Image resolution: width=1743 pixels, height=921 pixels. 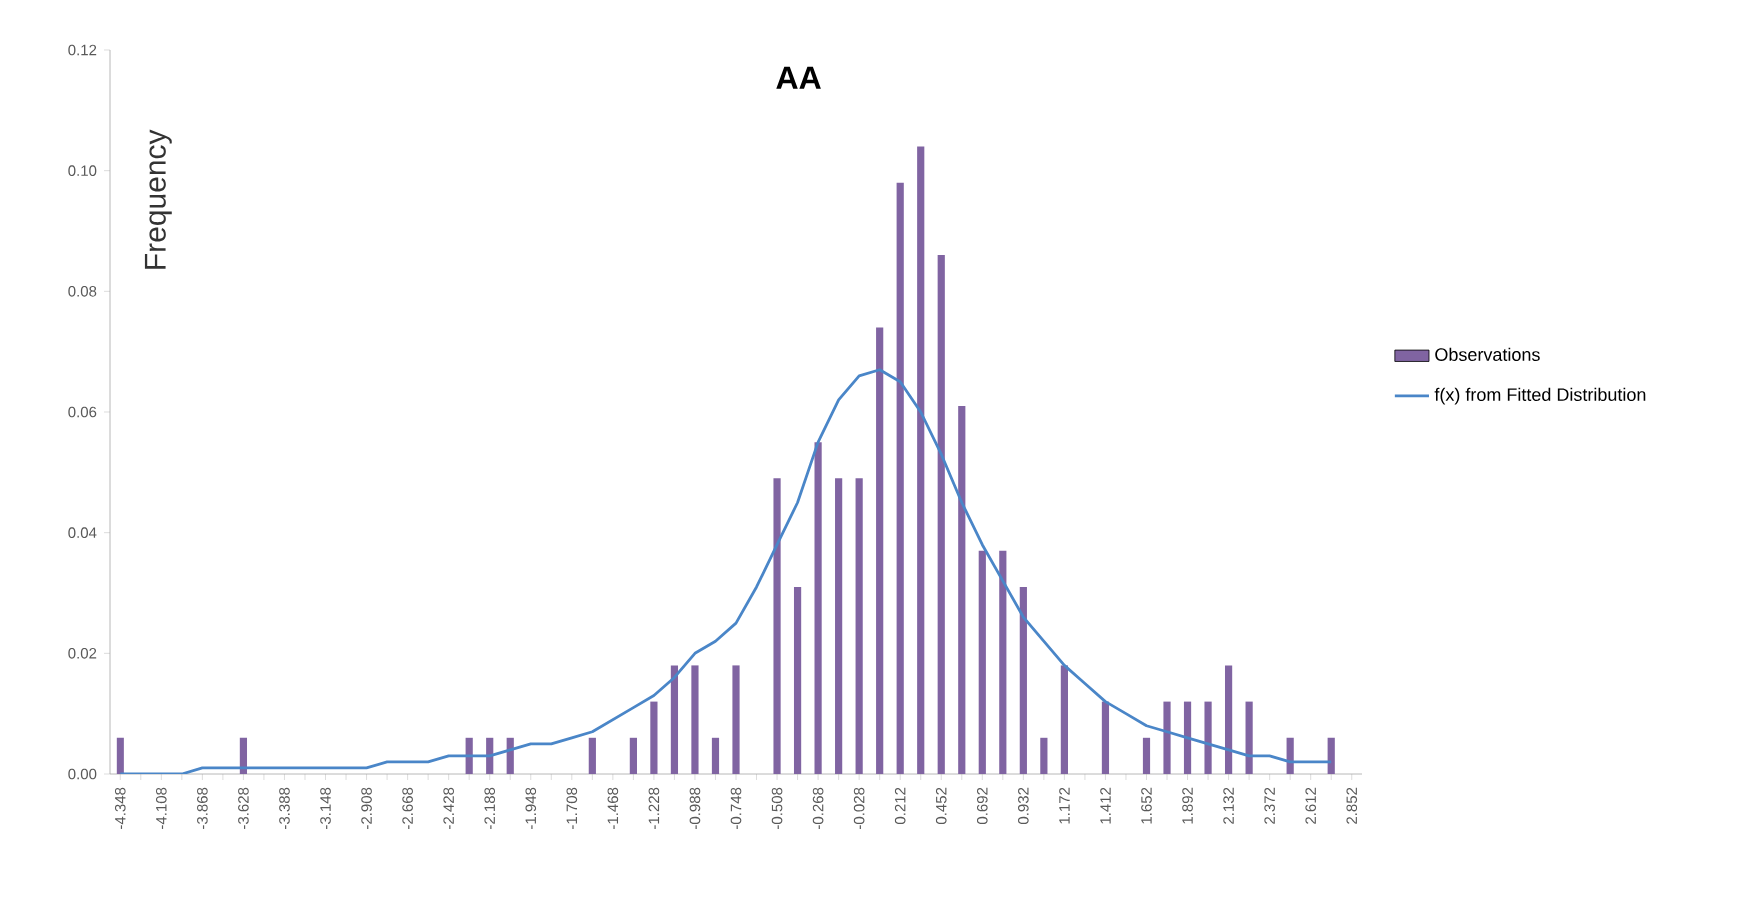 What do you see at coordinates (448, 808) in the screenshot?
I see `x-tick-label: -2.428` at bounding box center [448, 808].